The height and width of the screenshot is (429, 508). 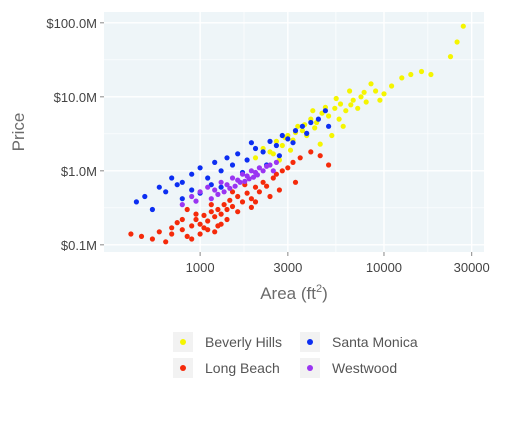 I want to click on legend-label-beverly-hills: Beverly Hills, so click(x=243, y=342).